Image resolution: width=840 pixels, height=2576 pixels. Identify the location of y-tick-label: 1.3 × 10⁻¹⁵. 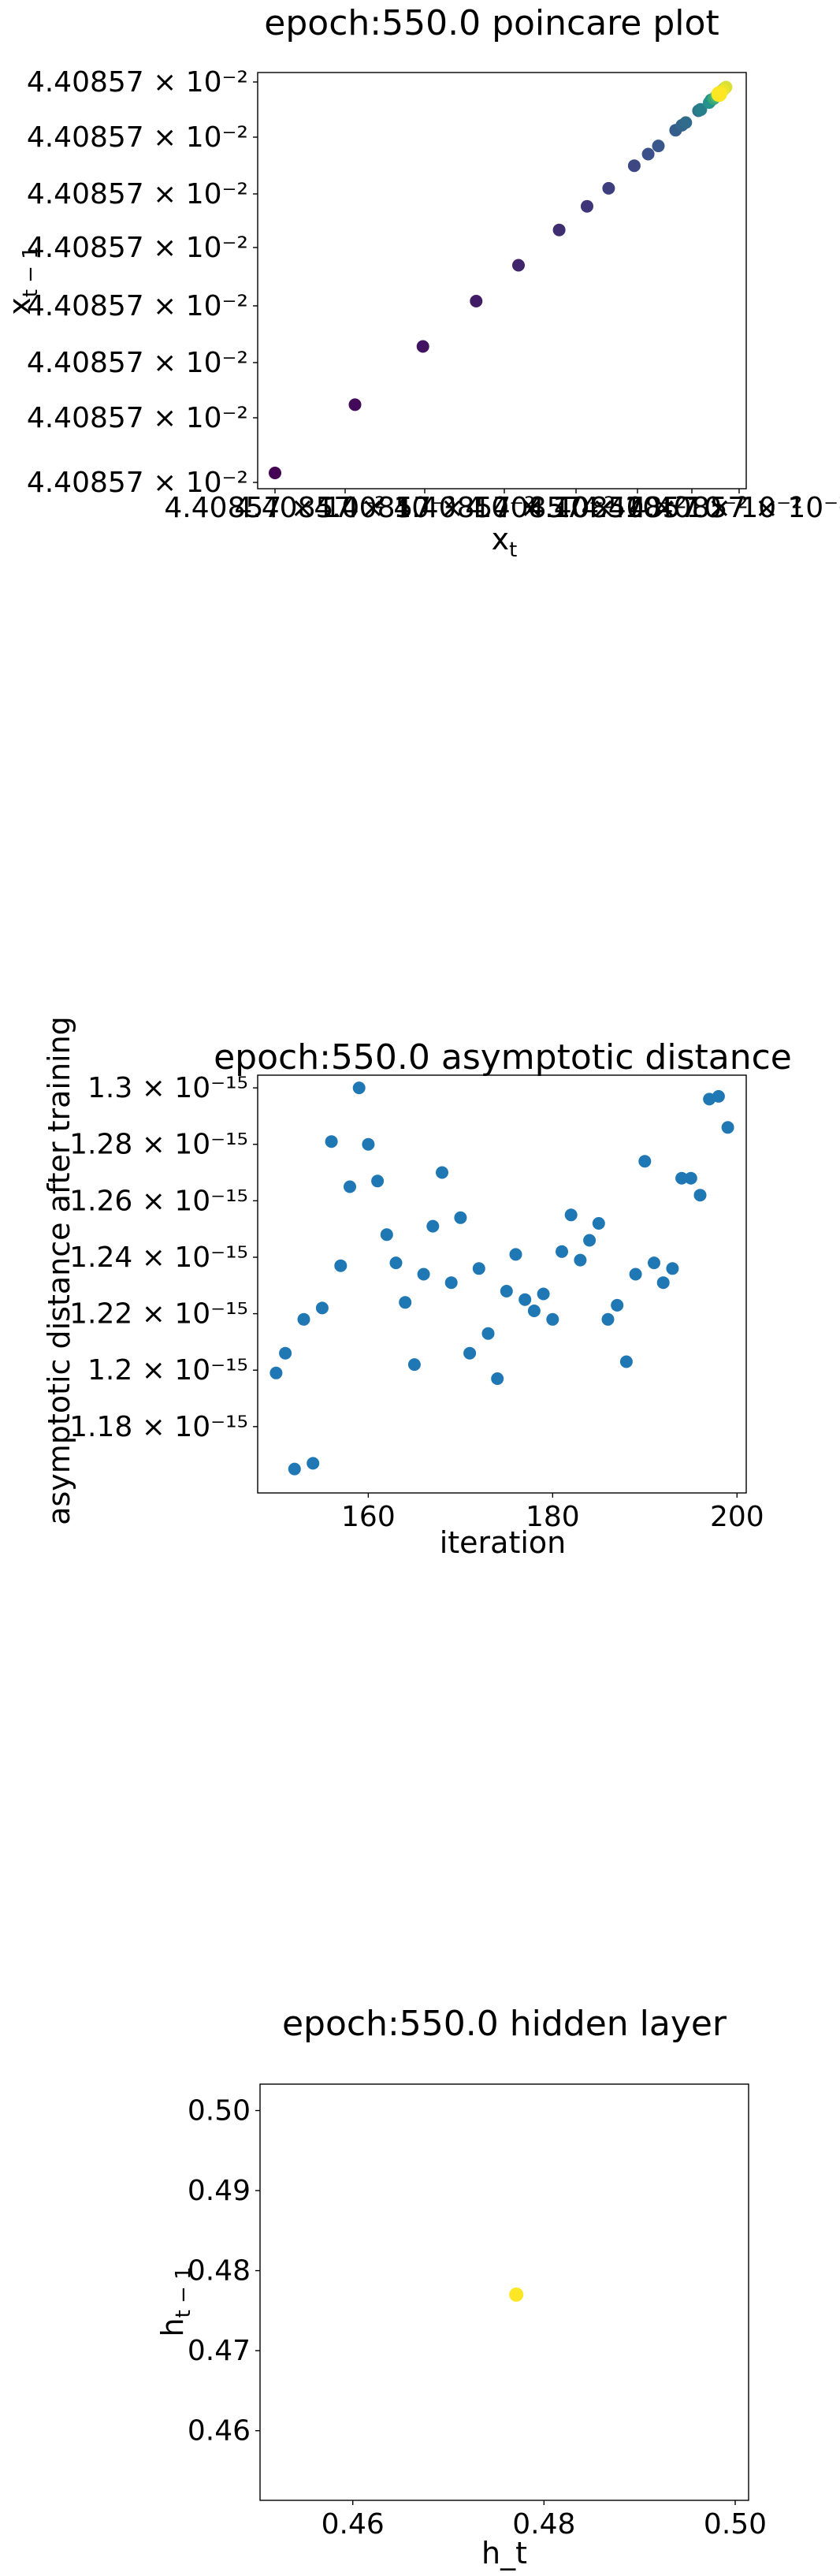
(167, 1088).